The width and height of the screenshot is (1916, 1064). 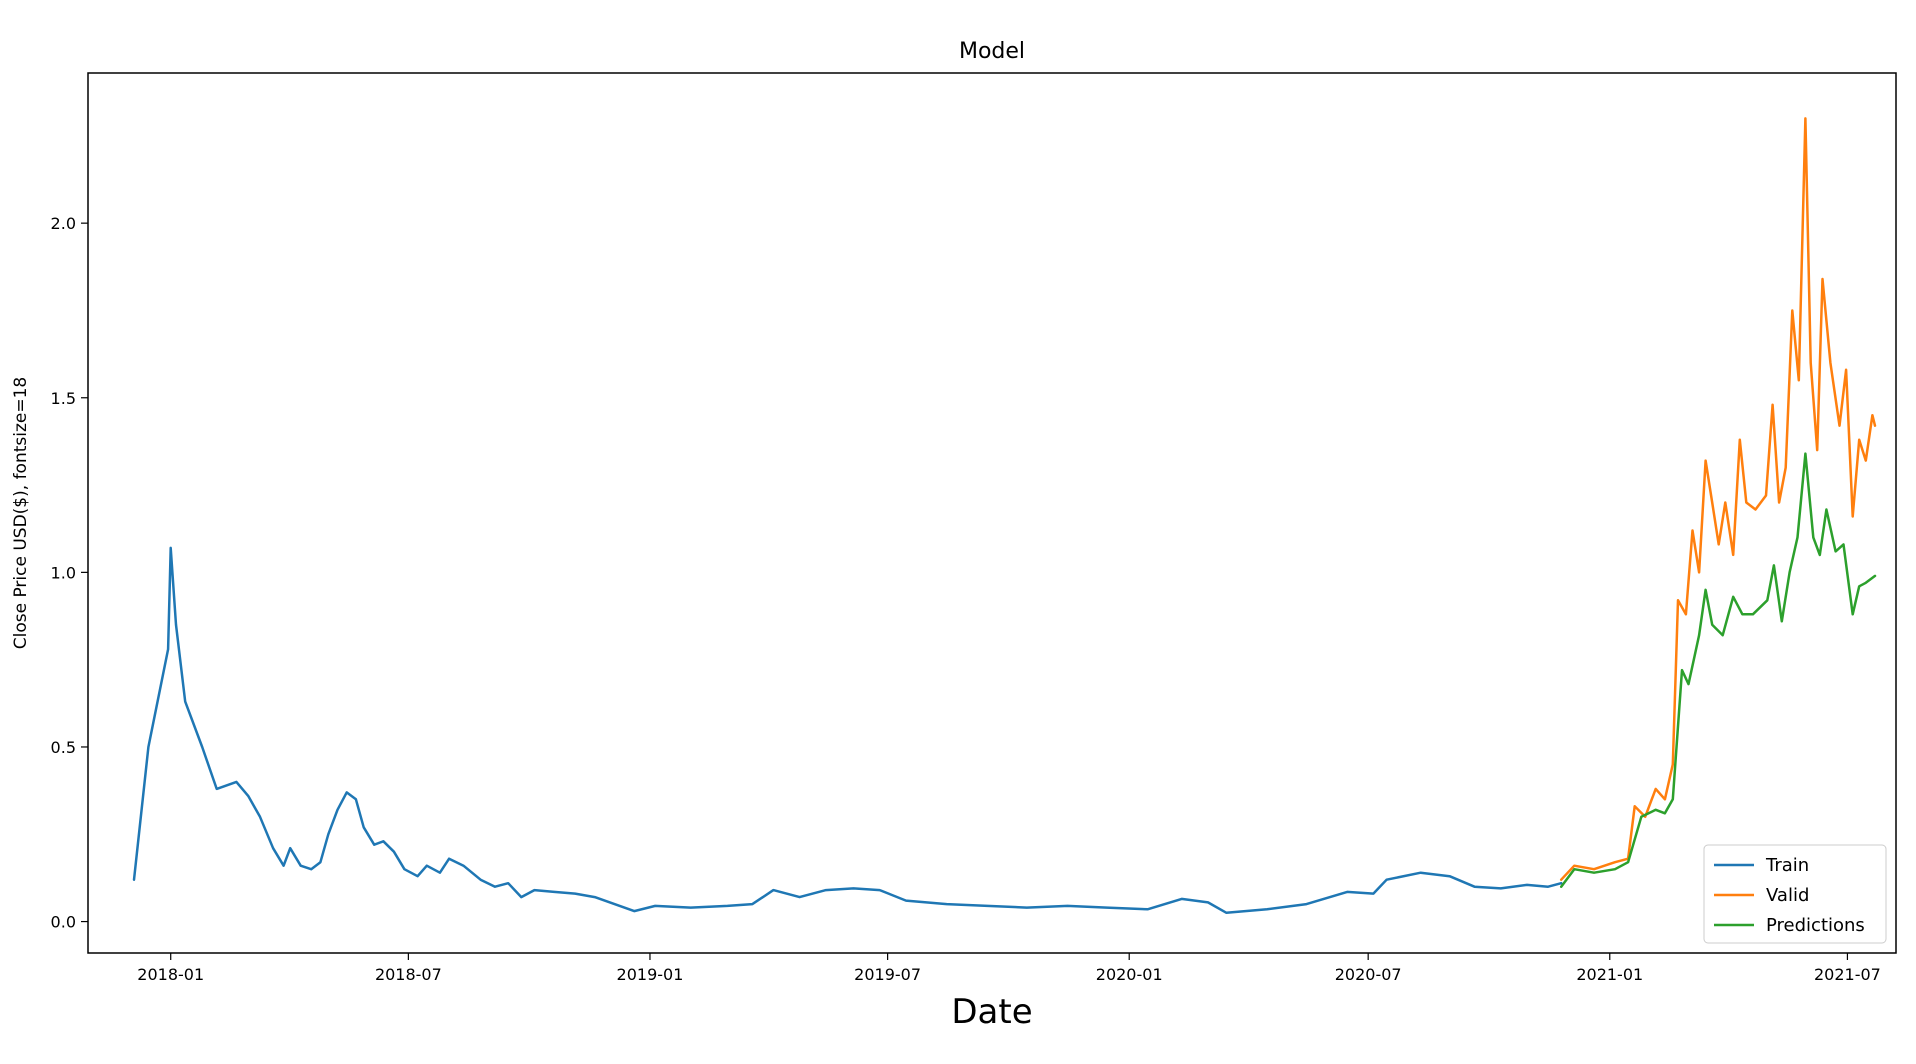 What do you see at coordinates (63, 223) in the screenshot?
I see `y-tick-label: 2.0` at bounding box center [63, 223].